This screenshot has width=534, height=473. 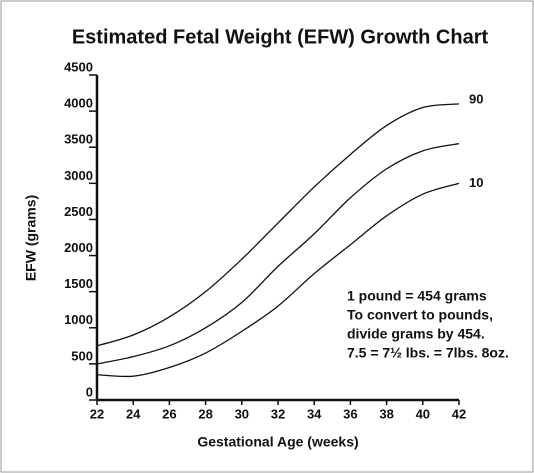 I want to click on x-tick-label: 40, so click(x=423, y=413).